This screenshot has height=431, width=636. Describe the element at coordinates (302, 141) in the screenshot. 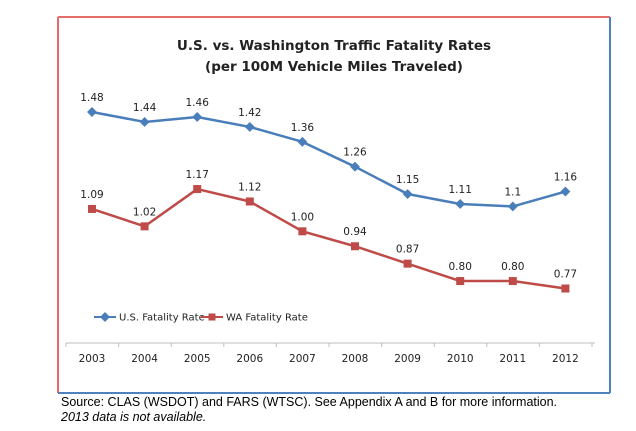

I see `data-point-us-2007` at that location.